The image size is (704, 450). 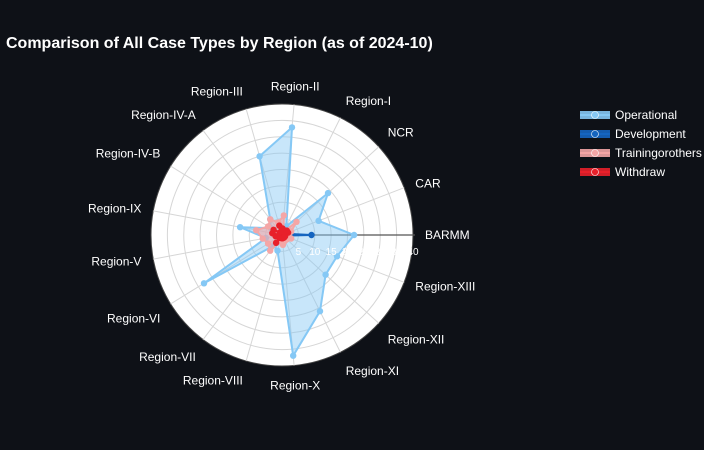 I want to click on legend-item-development: Development, so click(x=633, y=134).